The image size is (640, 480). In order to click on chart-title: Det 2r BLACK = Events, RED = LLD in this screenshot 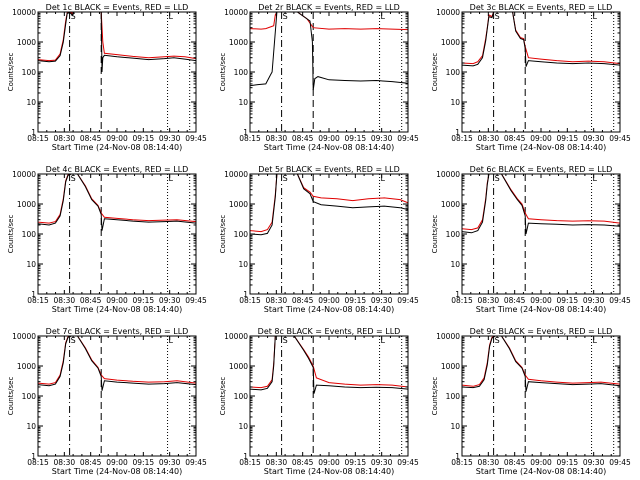, I will do `click(329, 7)`.